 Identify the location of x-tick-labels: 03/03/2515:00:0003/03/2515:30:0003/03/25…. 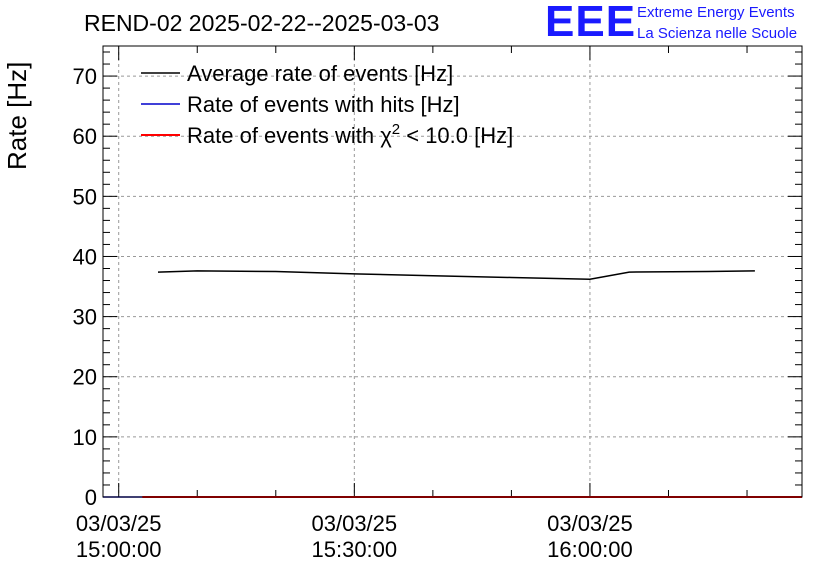
(354, 536).